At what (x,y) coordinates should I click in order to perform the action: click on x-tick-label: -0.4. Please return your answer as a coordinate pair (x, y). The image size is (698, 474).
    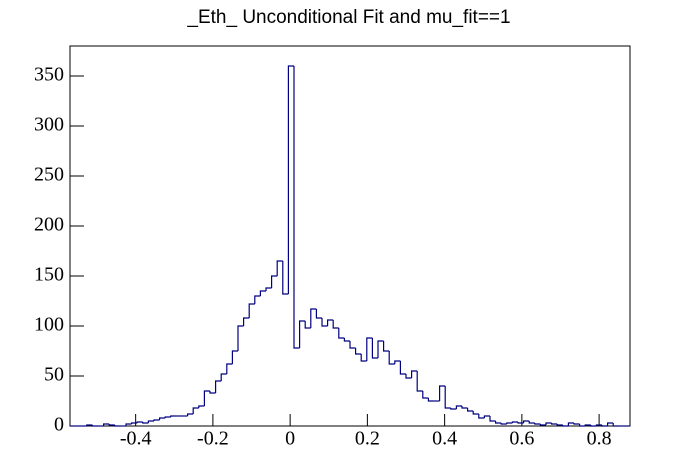
    Looking at the image, I should click on (136, 439).